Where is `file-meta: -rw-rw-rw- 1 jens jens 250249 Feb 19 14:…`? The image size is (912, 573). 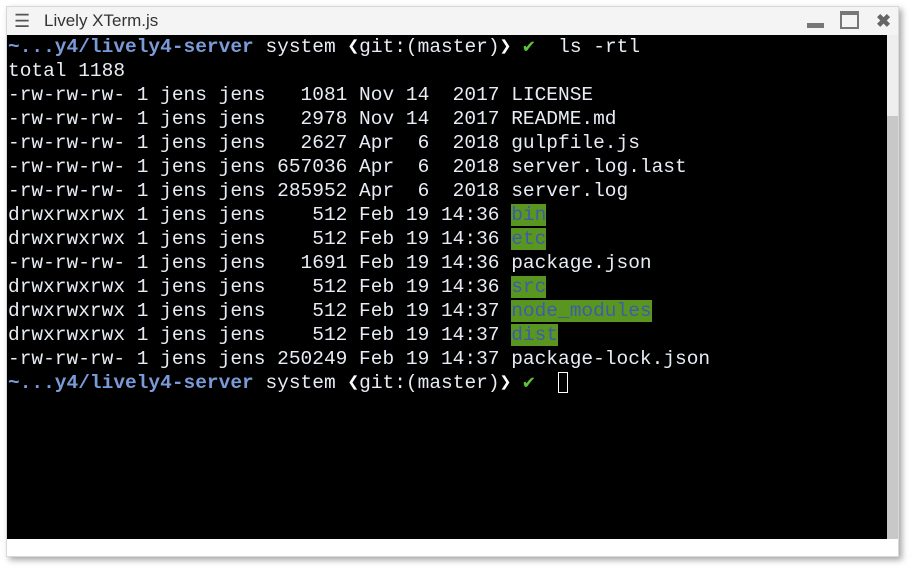
file-meta: -rw-rw-rw- 1 jens jens 250249 Feb 19 14:… is located at coordinates (260, 359).